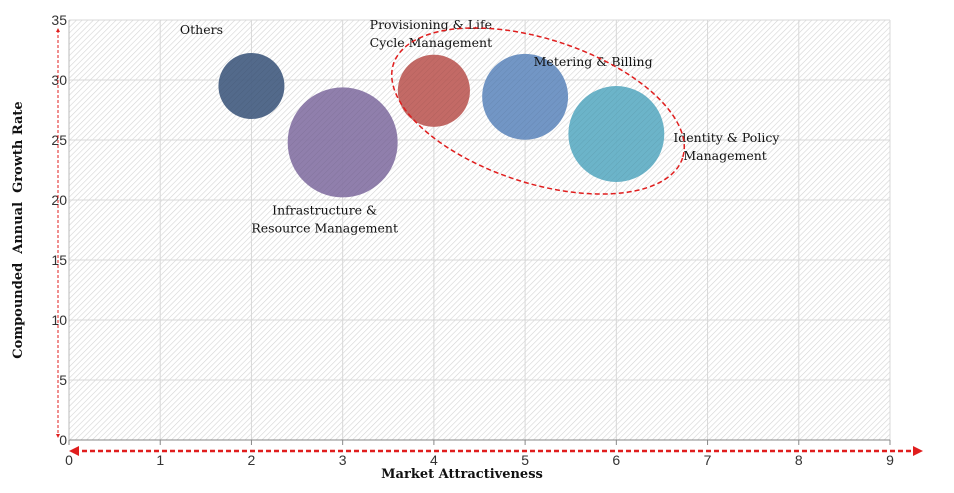 The image size is (954, 493). I want to click on x-axis-title: Market Attractiveness, so click(462, 474).